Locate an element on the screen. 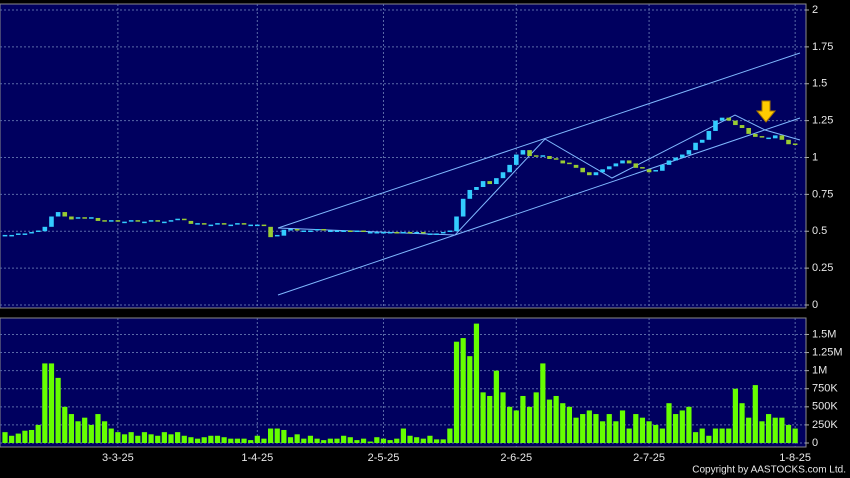 The width and height of the screenshot is (850, 478). y-tick-label: 0.75 is located at coordinates (822, 194).